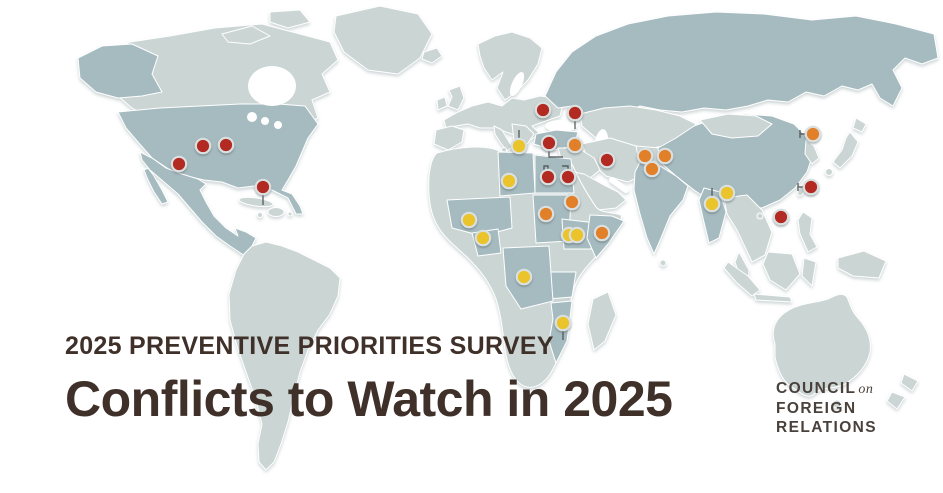 The height and width of the screenshot is (493, 943). What do you see at coordinates (825, 388) in the screenshot?
I see `cfr-logo-line1: COUNCIL on` at bounding box center [825, 388].